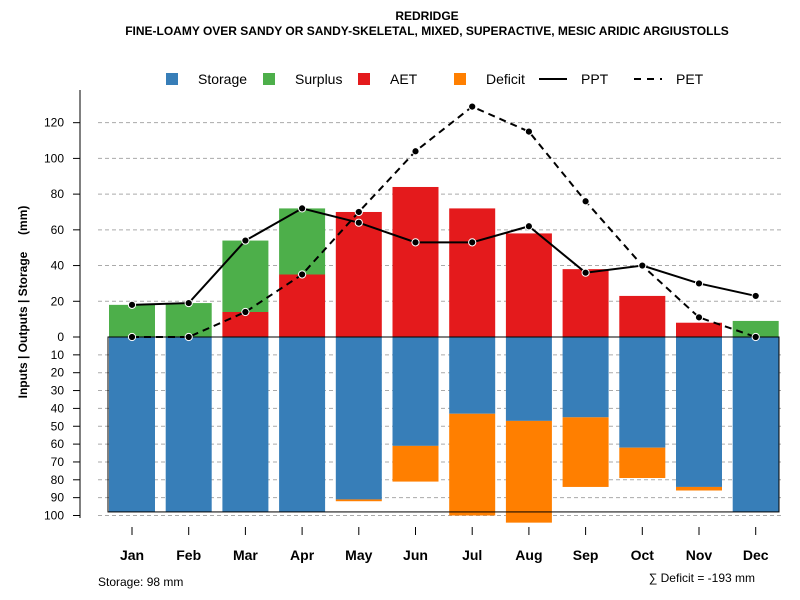 The width and height of the screenshot is (800, 600). Describe the element at coordinates (222, 79) in the screenshot. I see `legend-label-storage: Storage` at that location.